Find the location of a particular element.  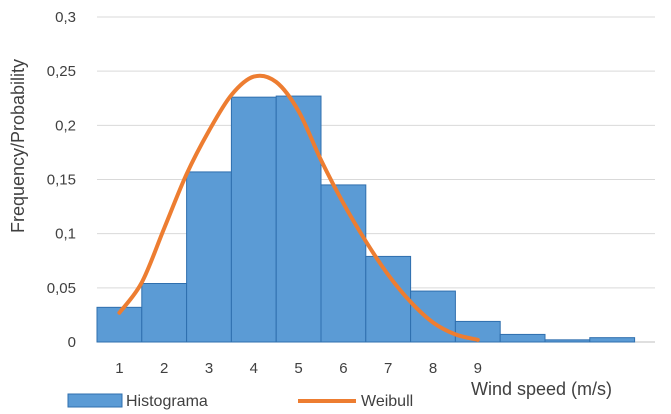

y-tick-label: 0,3 is located at coordinates (65, 17).